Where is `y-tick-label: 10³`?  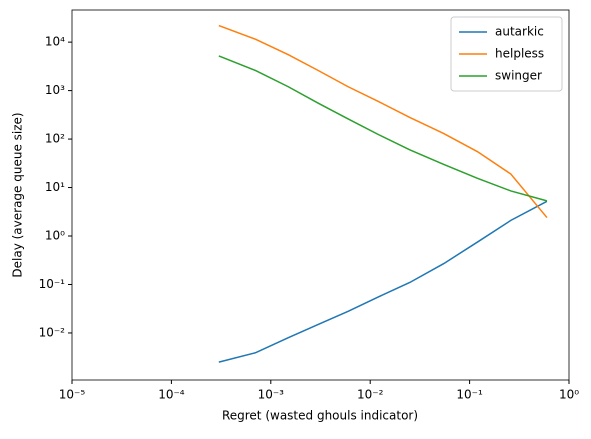
y-tick-label: 10³ is located at coordinates (55, 90).